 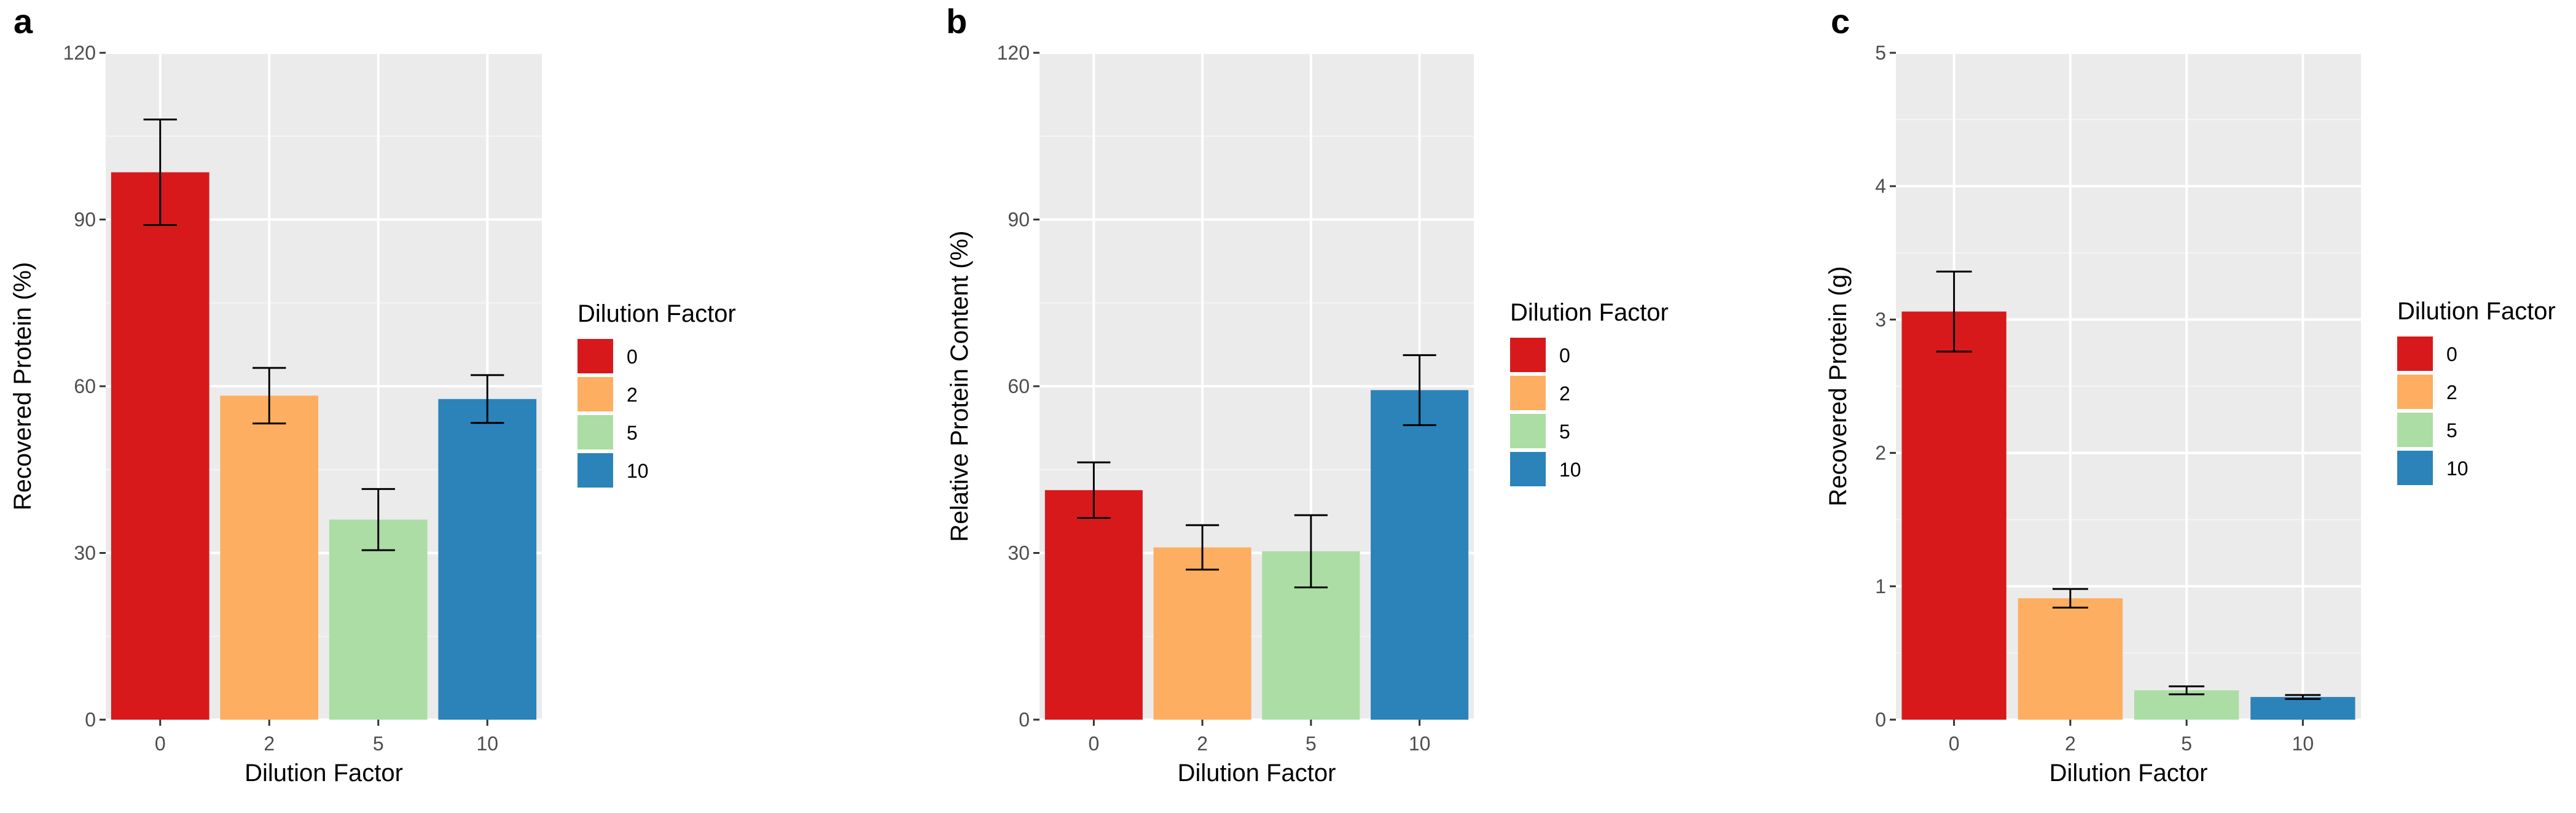 What do you see at coordinates (1838, 386) in the screenshot?
I see `y-axis-title: Recovered Protein (g)` at bounding box center [1838, 386].